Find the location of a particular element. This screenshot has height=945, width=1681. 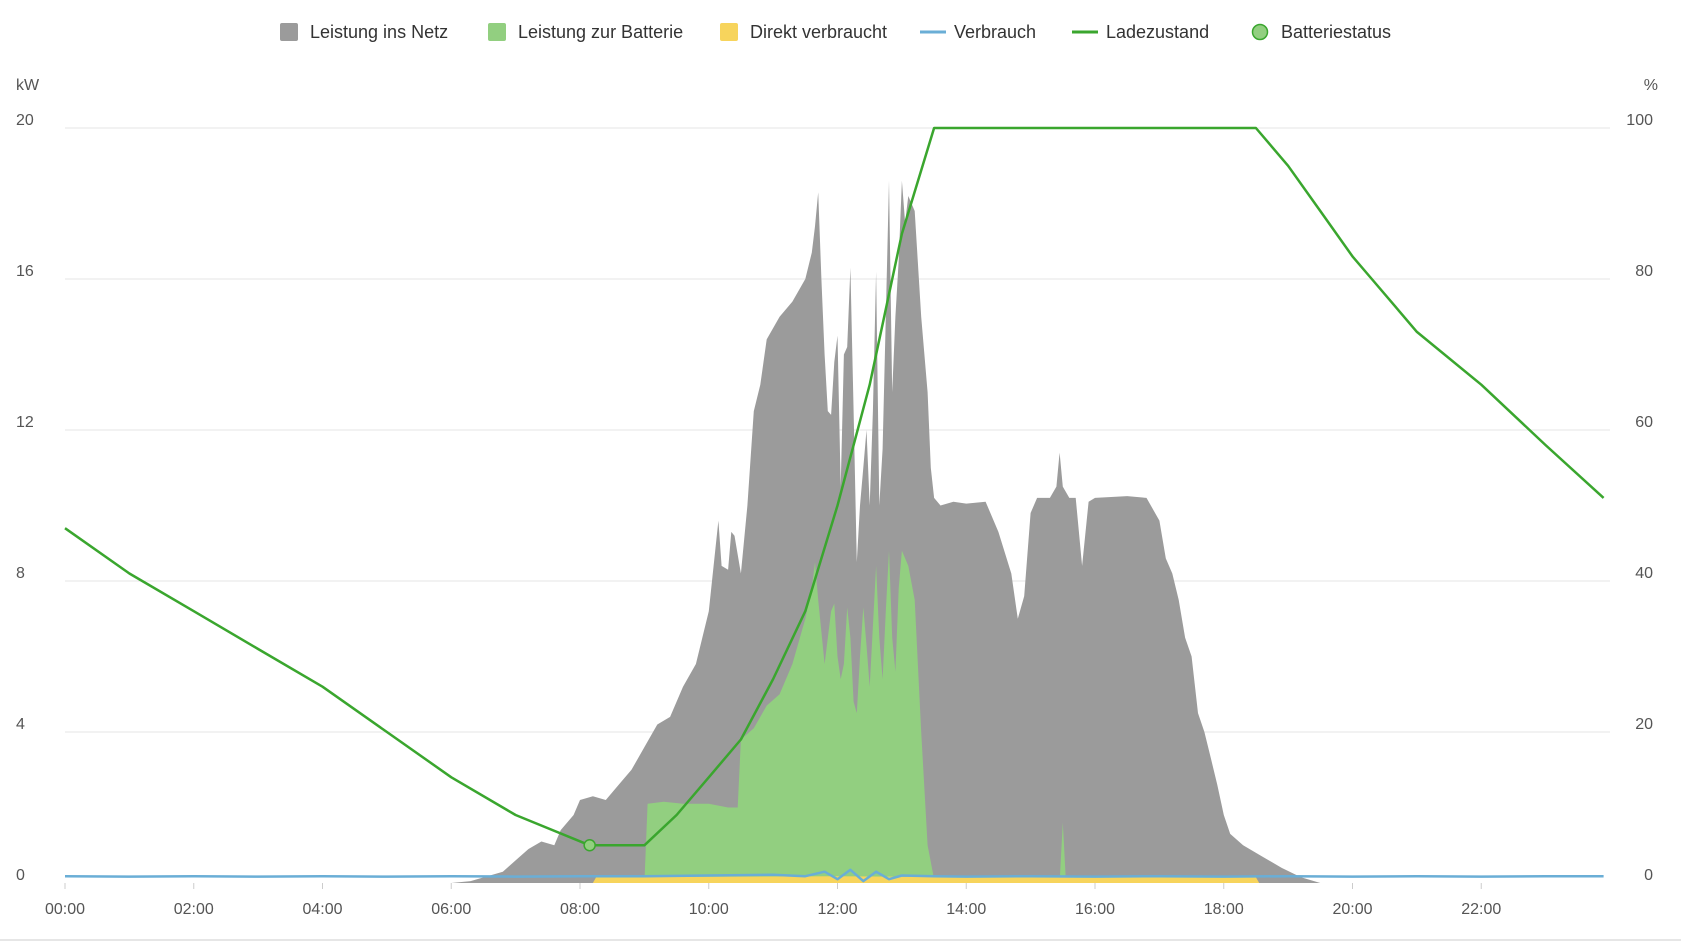

left-axis-unit: kW is located at coordinates (28, 85).